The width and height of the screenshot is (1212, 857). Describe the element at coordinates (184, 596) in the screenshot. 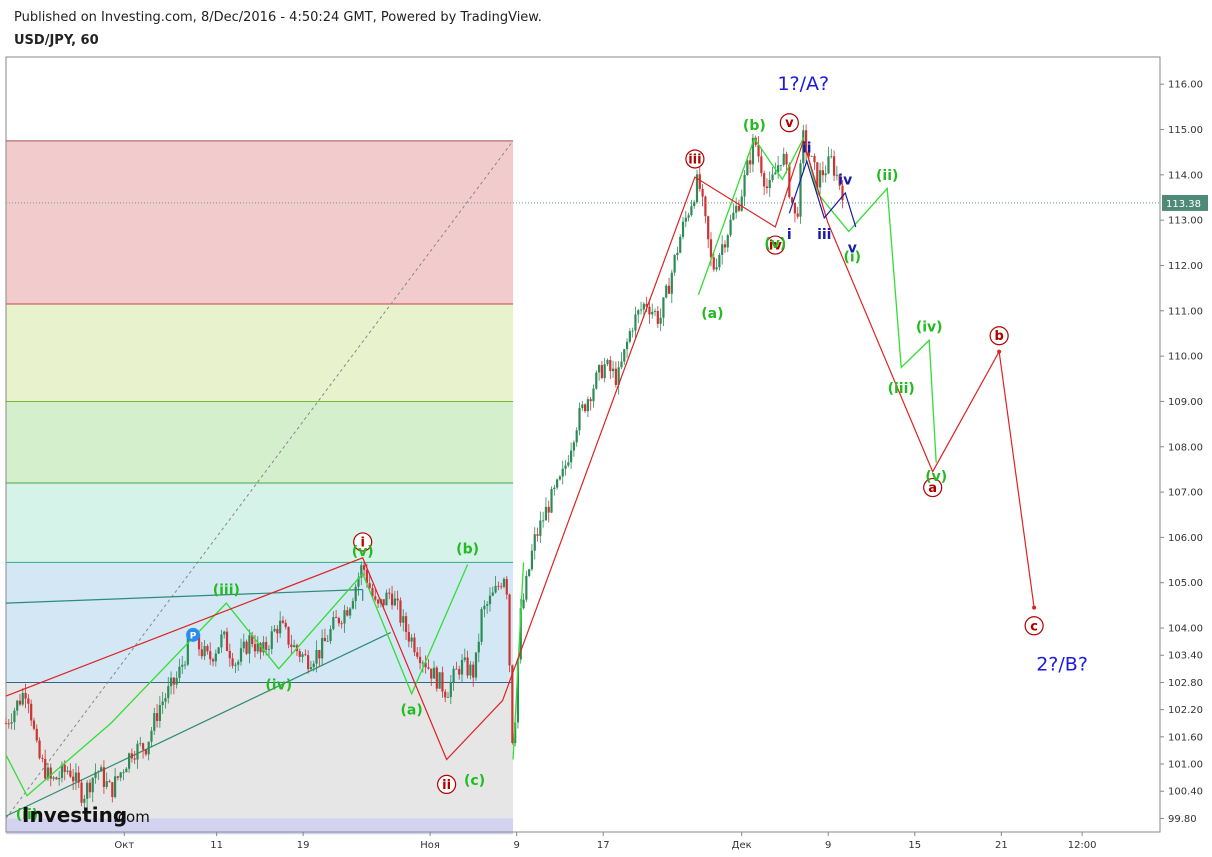

I see `channel-line` at that location.